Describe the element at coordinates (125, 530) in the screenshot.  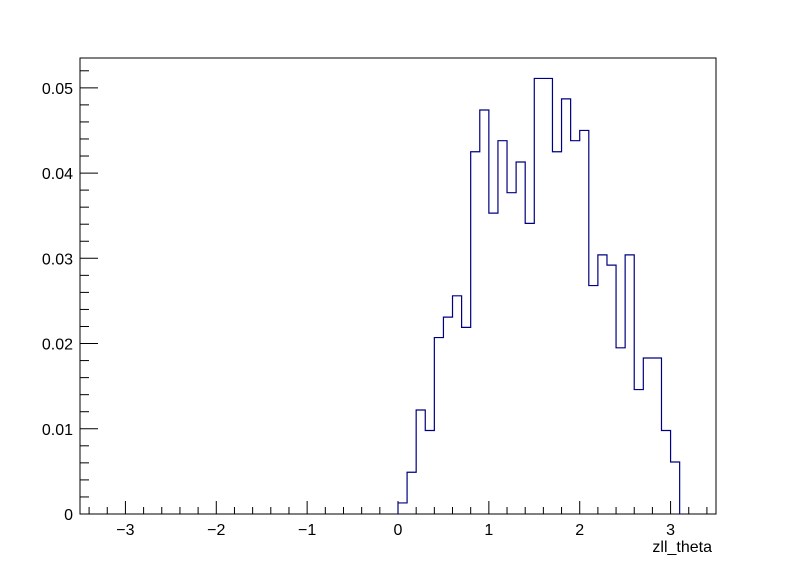
I see `x-tick-label: −3` at that location.